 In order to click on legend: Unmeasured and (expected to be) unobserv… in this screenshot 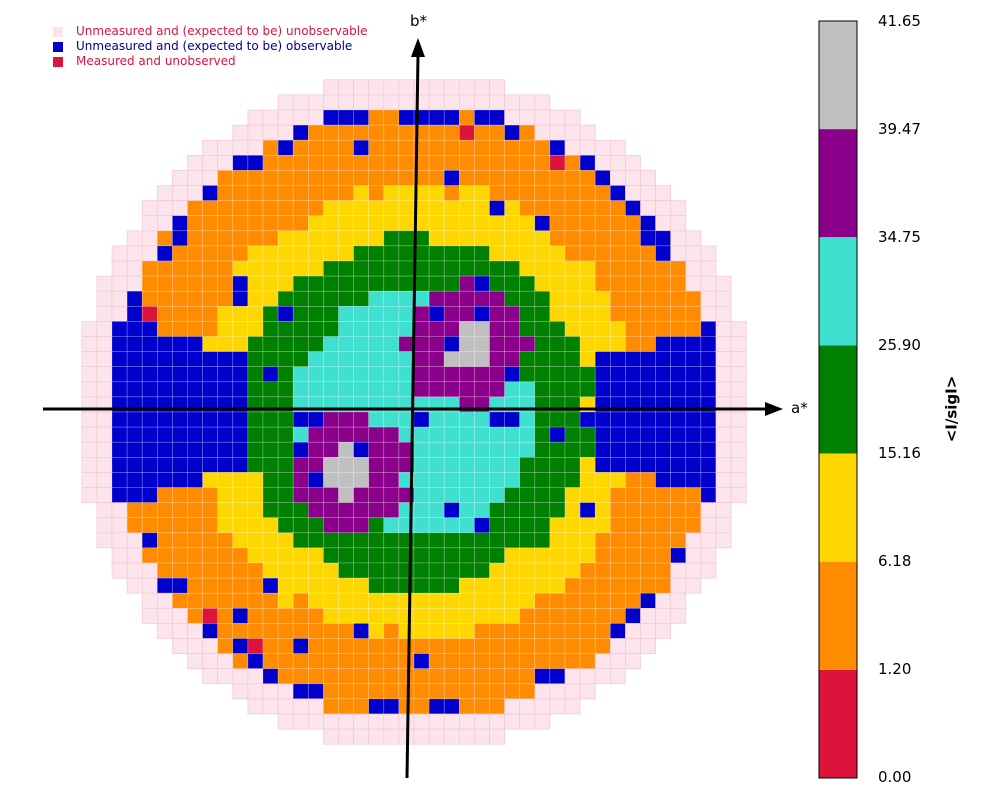, I will do `click(210, 46)`.